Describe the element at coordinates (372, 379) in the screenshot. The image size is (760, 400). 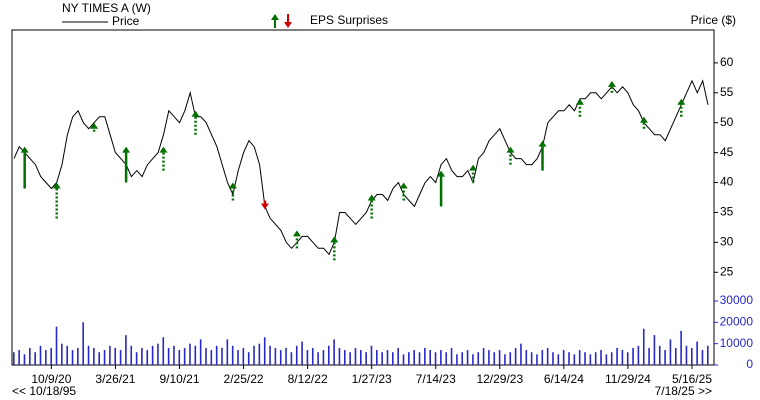
I see `x-tick-label: 1/27/23` at that location.